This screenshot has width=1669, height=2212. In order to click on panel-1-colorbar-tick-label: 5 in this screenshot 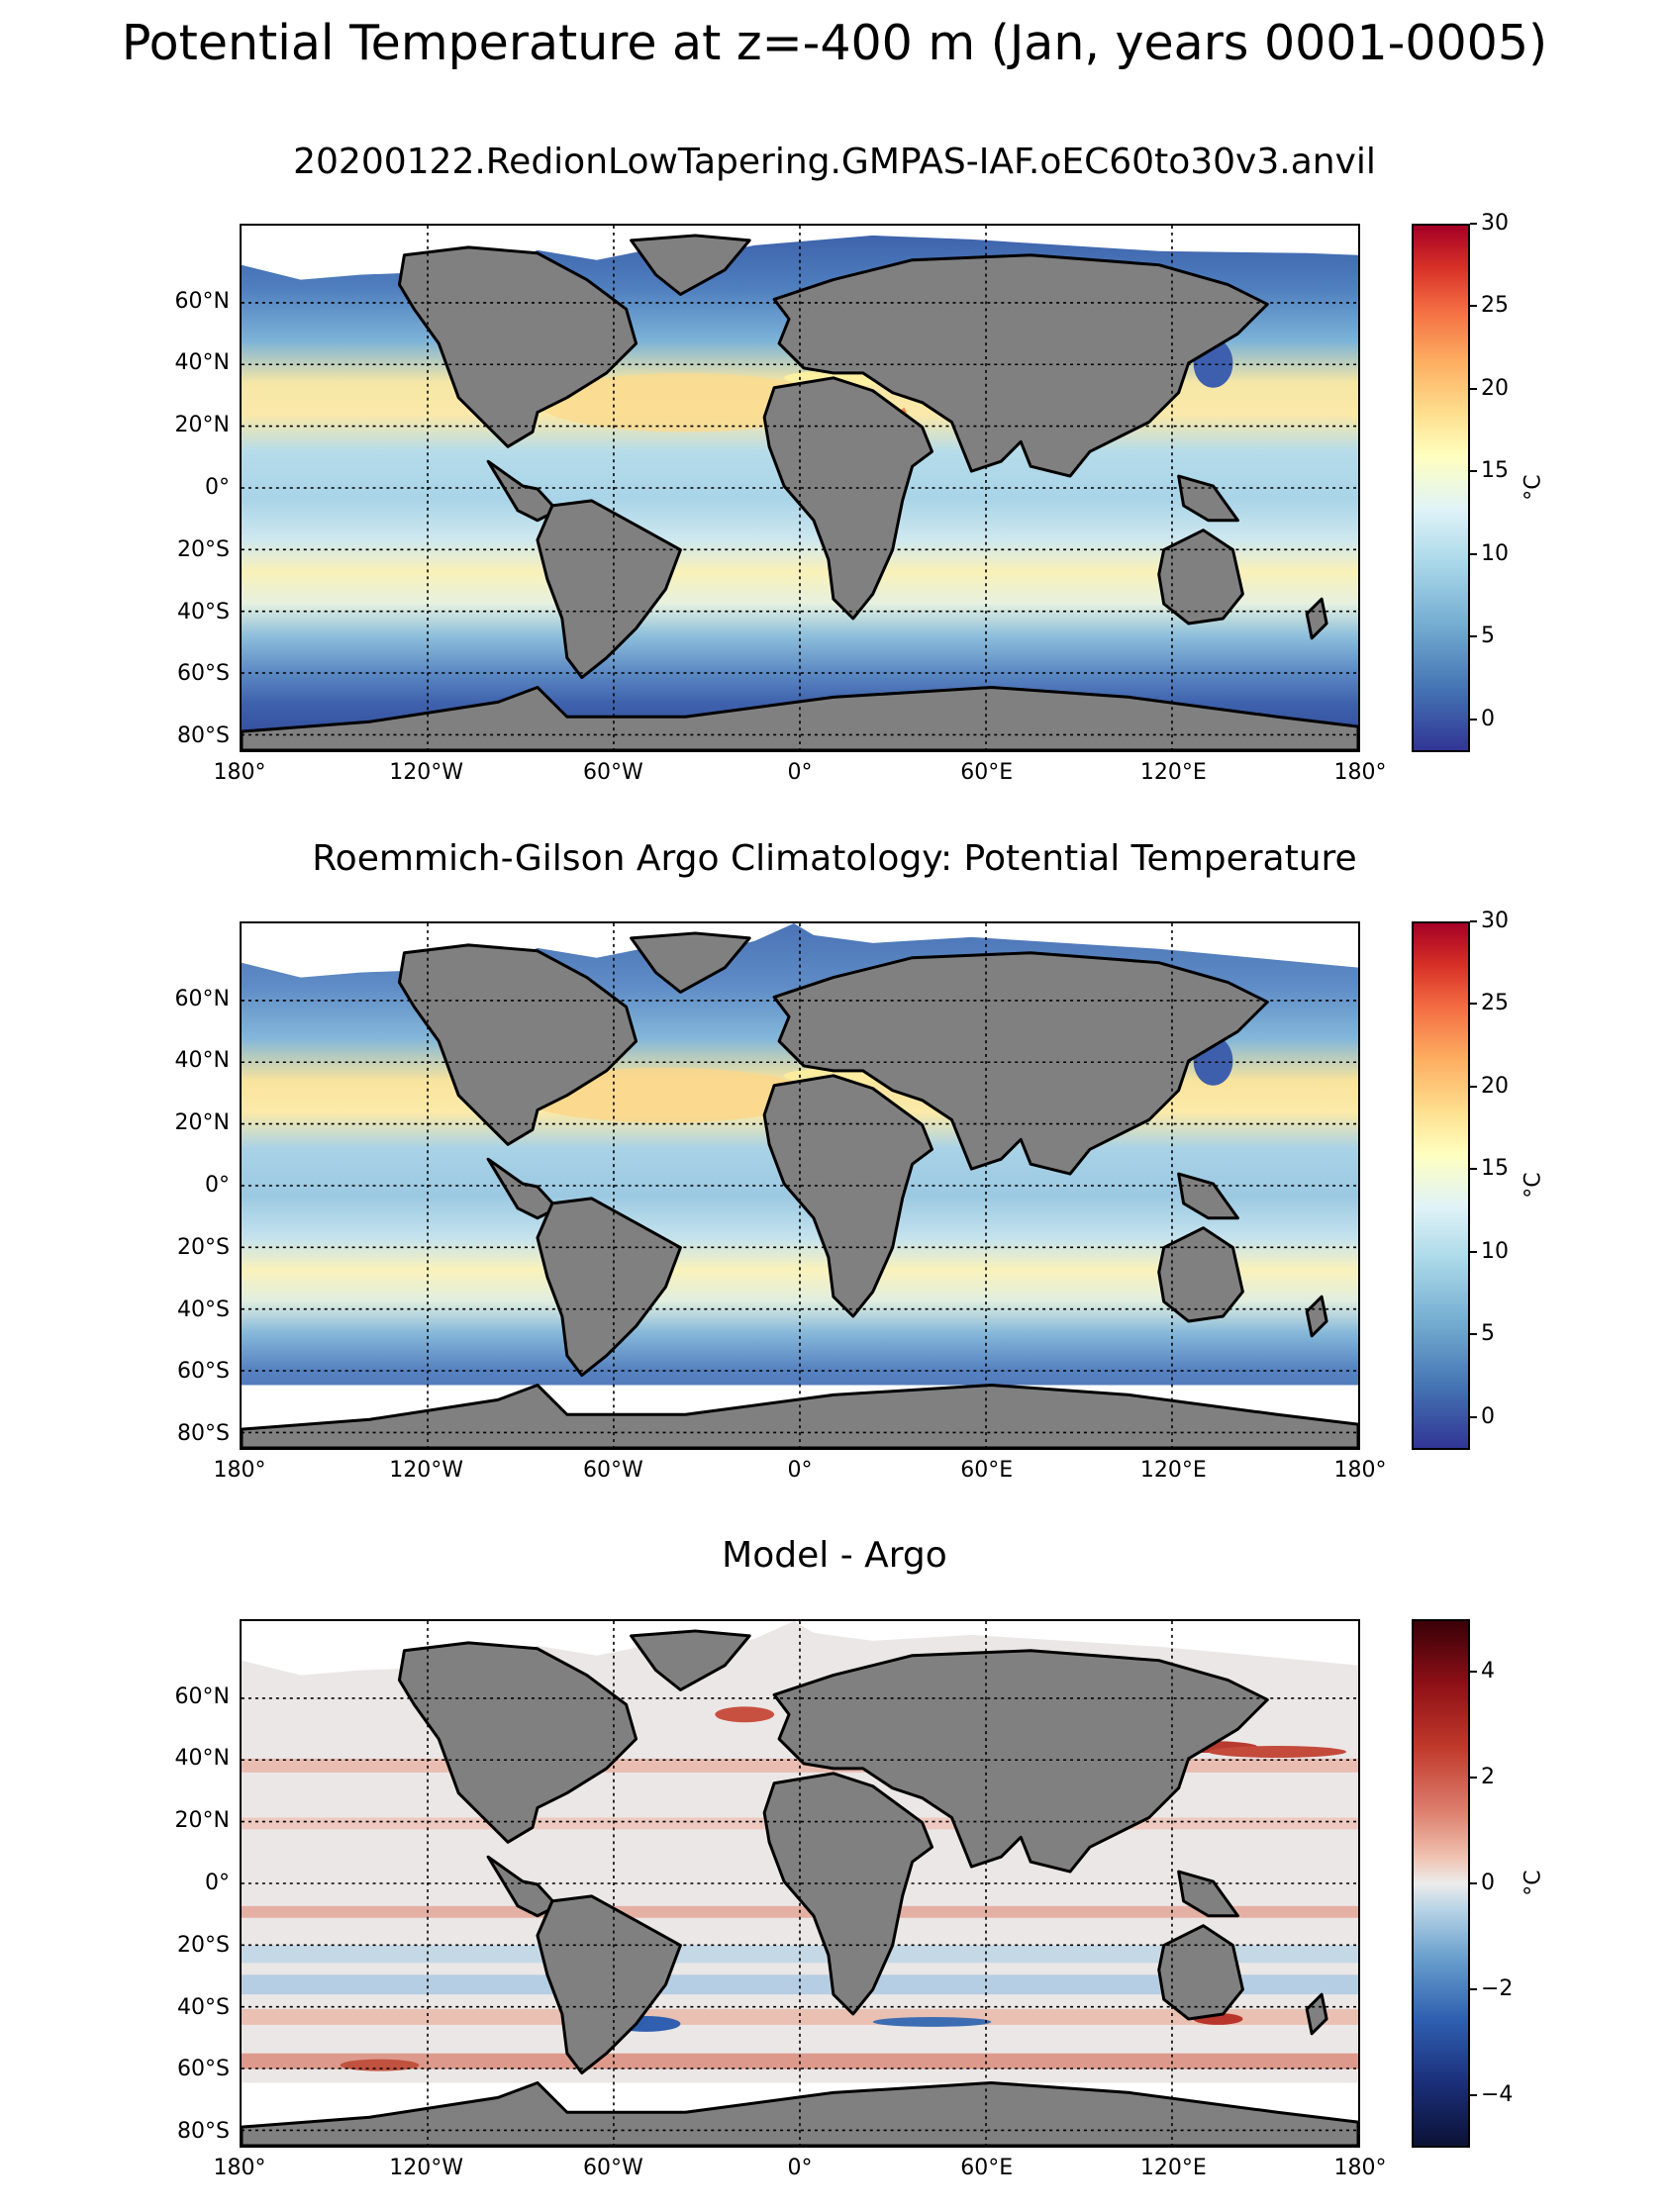, I will do `click(1488, 636)`.